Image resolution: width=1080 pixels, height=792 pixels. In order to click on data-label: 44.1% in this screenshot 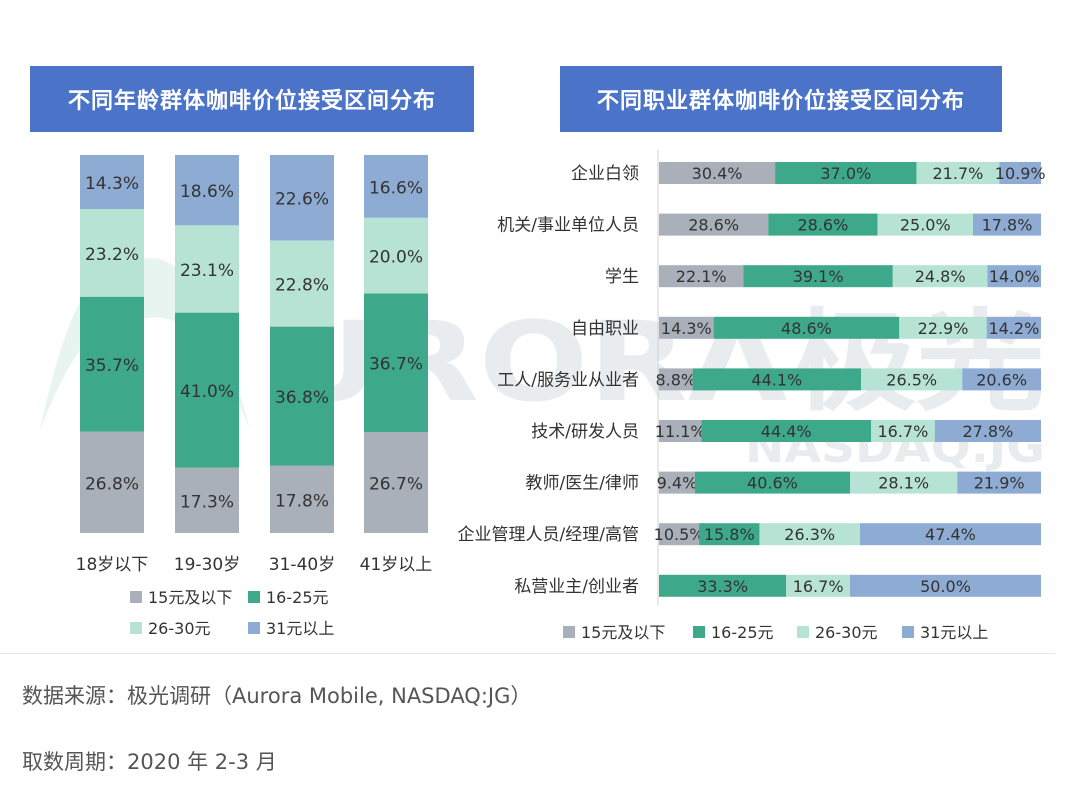, I will do `click(776, 379)`.